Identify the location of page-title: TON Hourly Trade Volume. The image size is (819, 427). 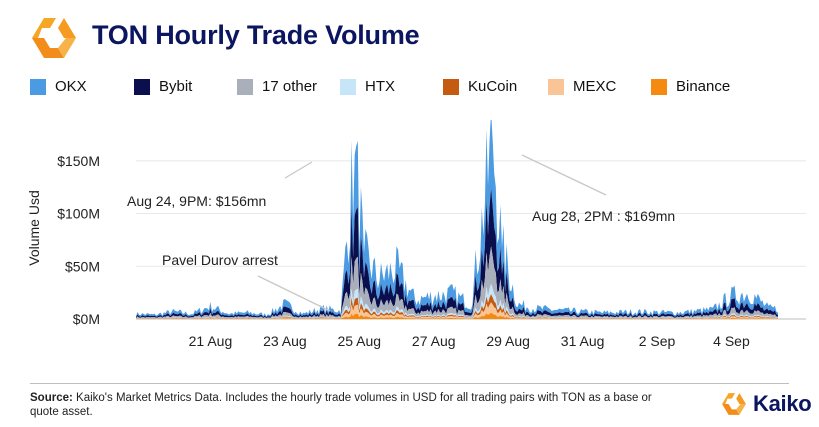
(256, 35).